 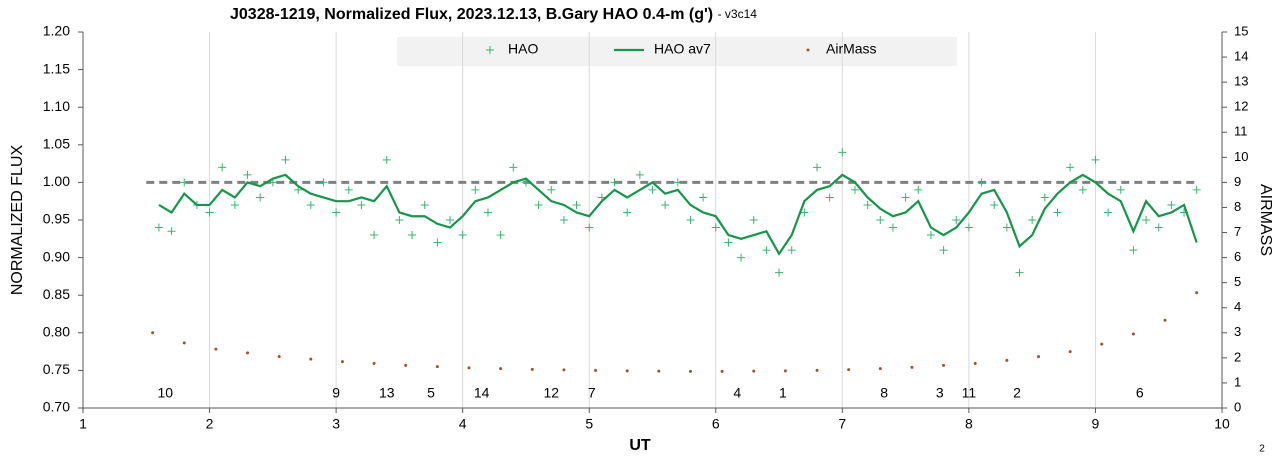 What do you see at coordinates (678, 214) in the screenshot?
I see `data-line` at bounding box center [678, 214].